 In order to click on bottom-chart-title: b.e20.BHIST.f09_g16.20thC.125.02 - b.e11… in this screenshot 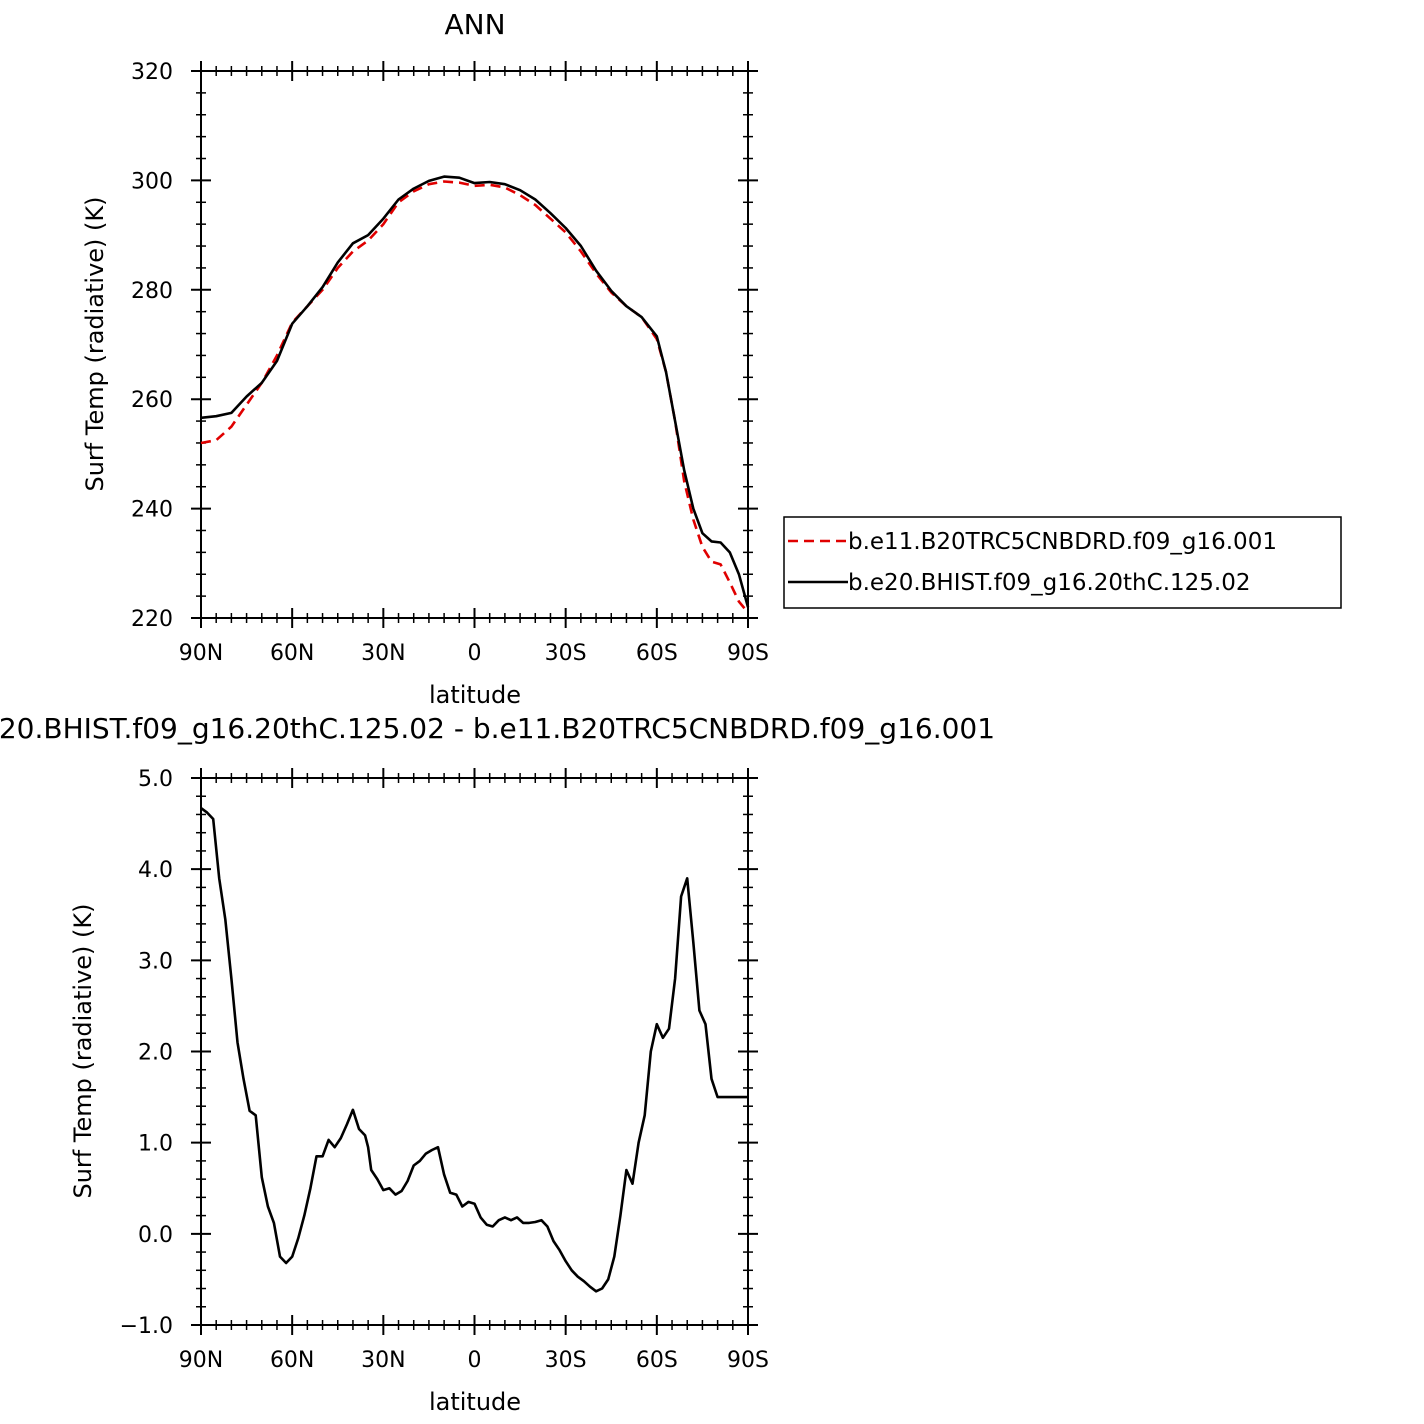, I will do `click(497, 728)`.